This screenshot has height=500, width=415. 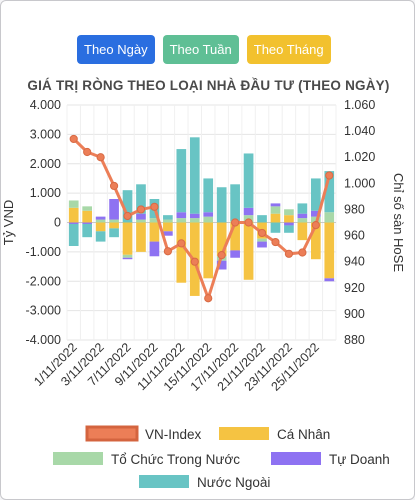 What do you see at coordinates (43, 311) in the screenshot?
I see `y-tick-label: -3.000` at bounding box center [43, 311].